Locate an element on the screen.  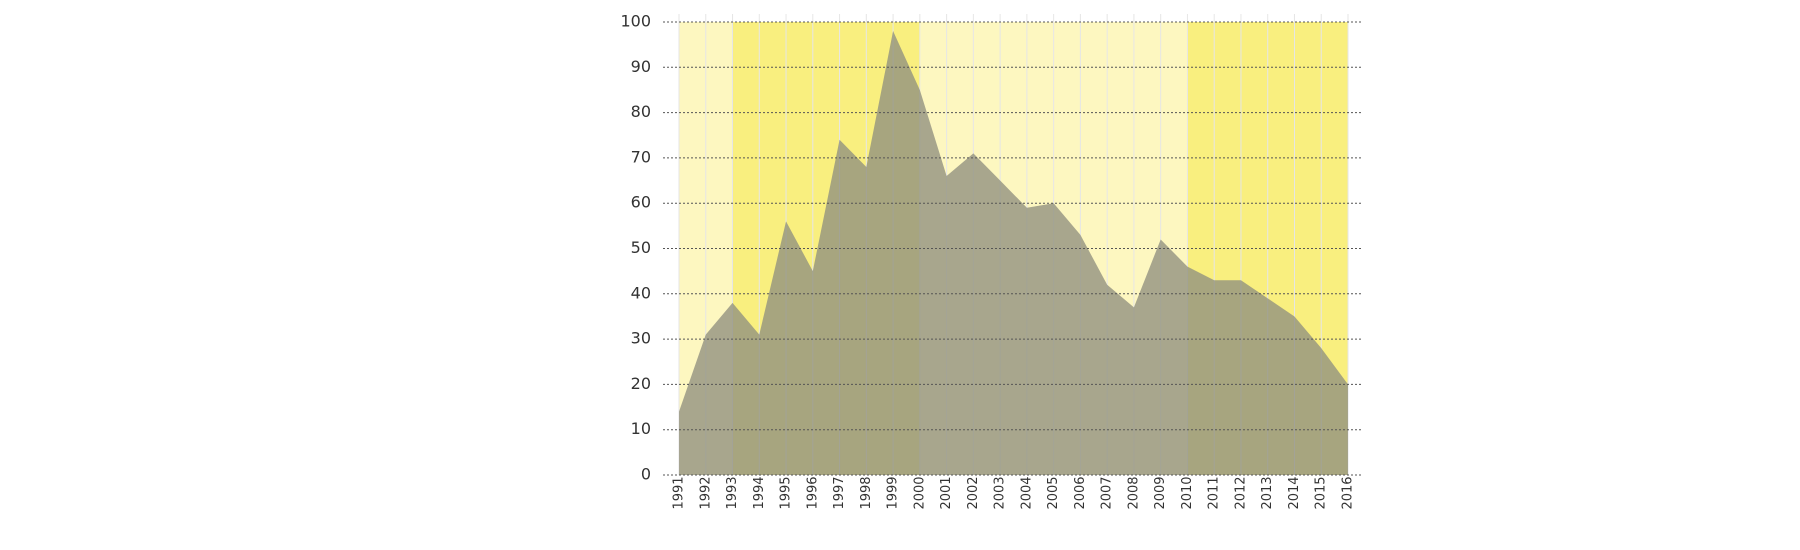
x-tick-label: 2015 is located at coordinates (1321, 492).